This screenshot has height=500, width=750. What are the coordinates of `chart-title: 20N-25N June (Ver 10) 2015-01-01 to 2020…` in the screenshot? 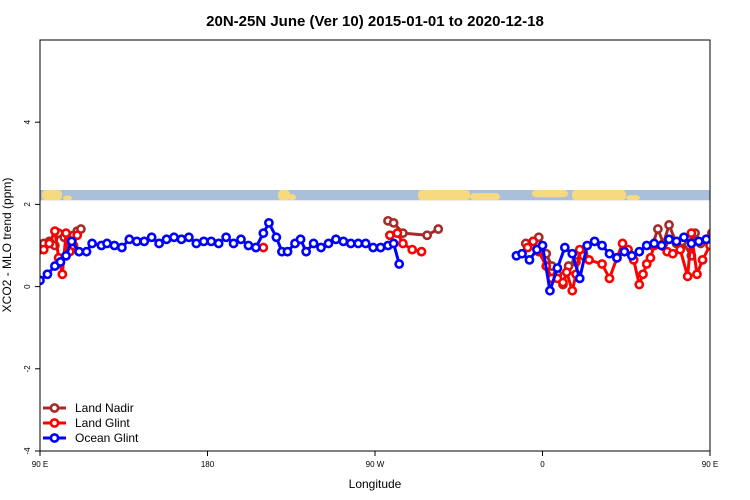 It's located at (375, 21).